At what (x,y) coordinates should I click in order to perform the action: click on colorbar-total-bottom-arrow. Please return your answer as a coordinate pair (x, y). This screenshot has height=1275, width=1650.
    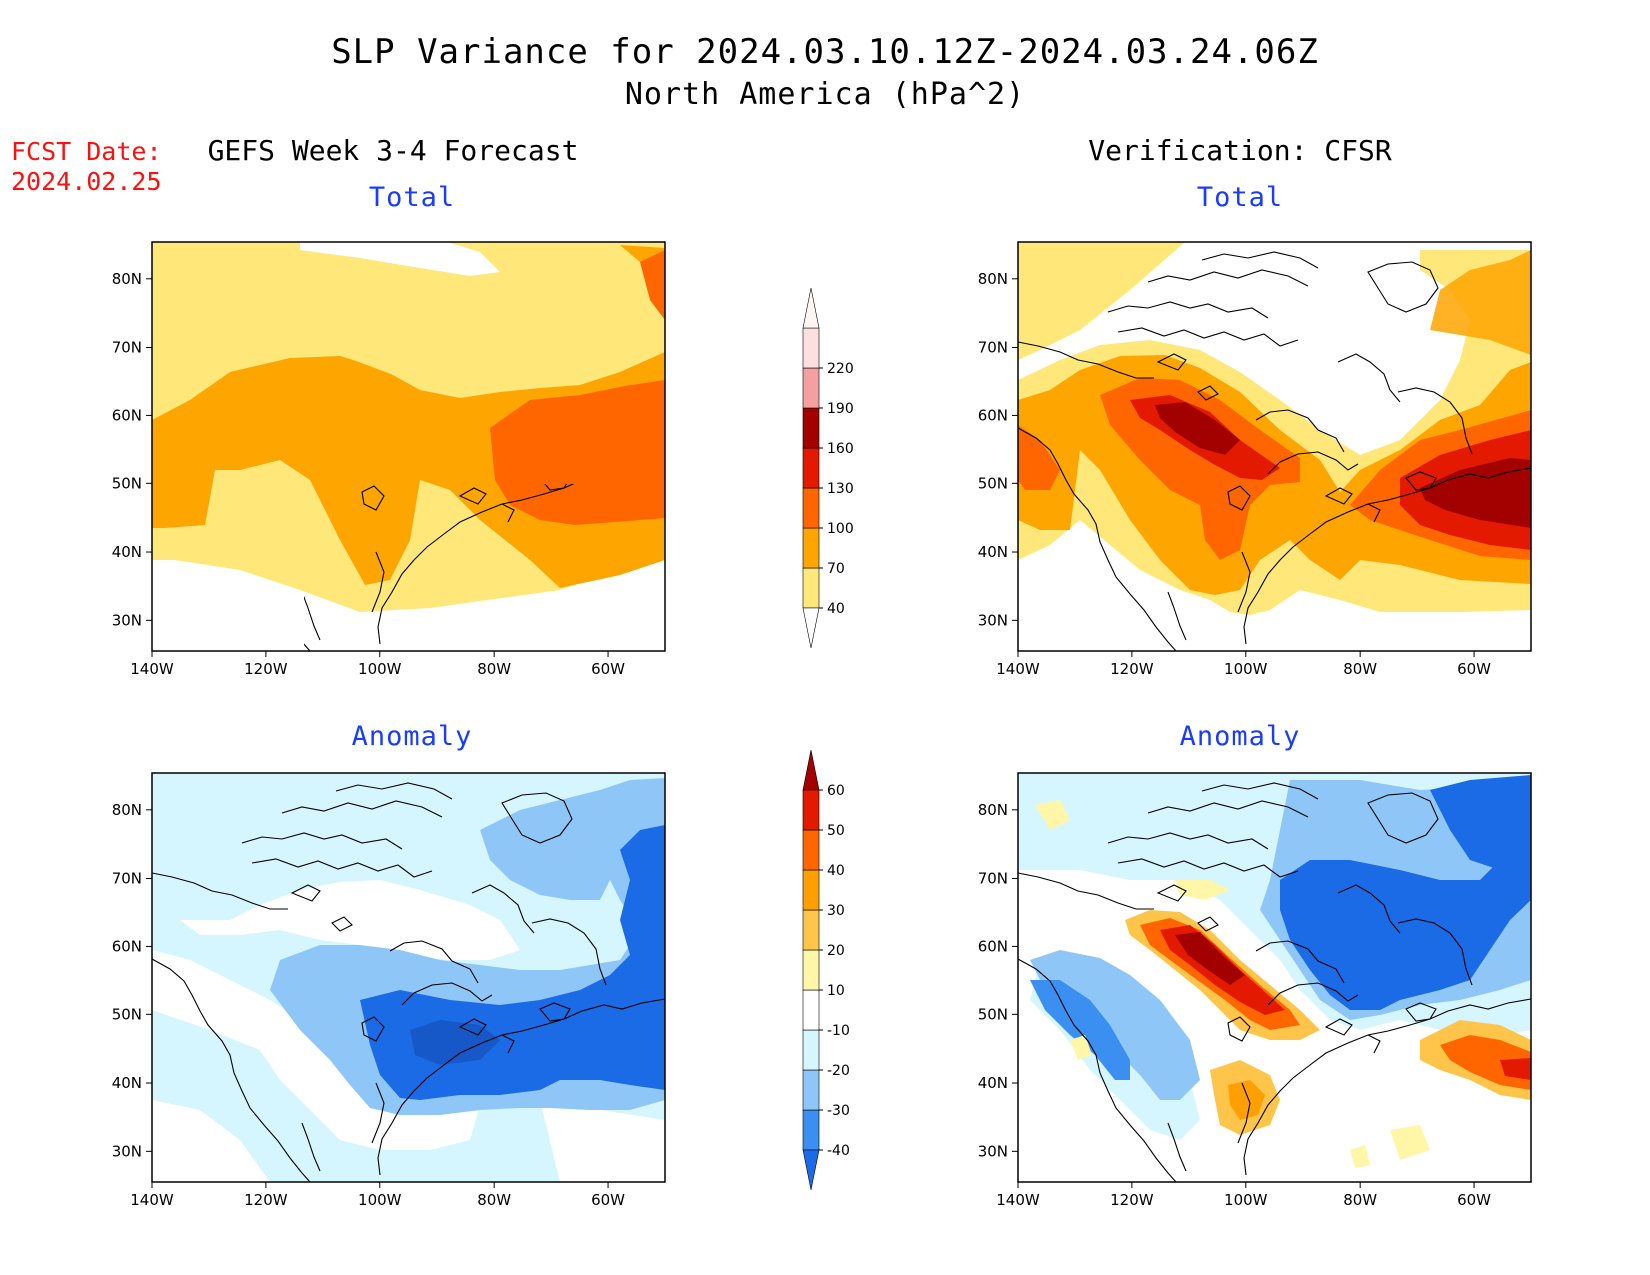
    Looking at the image, I should click on (811, 628).